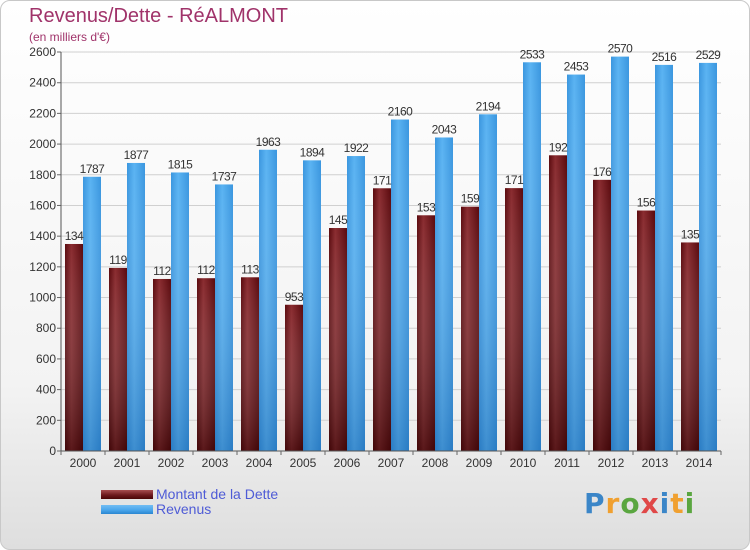 Image resolution: width=750 pixels, height=550 pixels. Describe the element at coordinates (558, 147) in the screenshot. I see `data-label-debt: 192` at that location.